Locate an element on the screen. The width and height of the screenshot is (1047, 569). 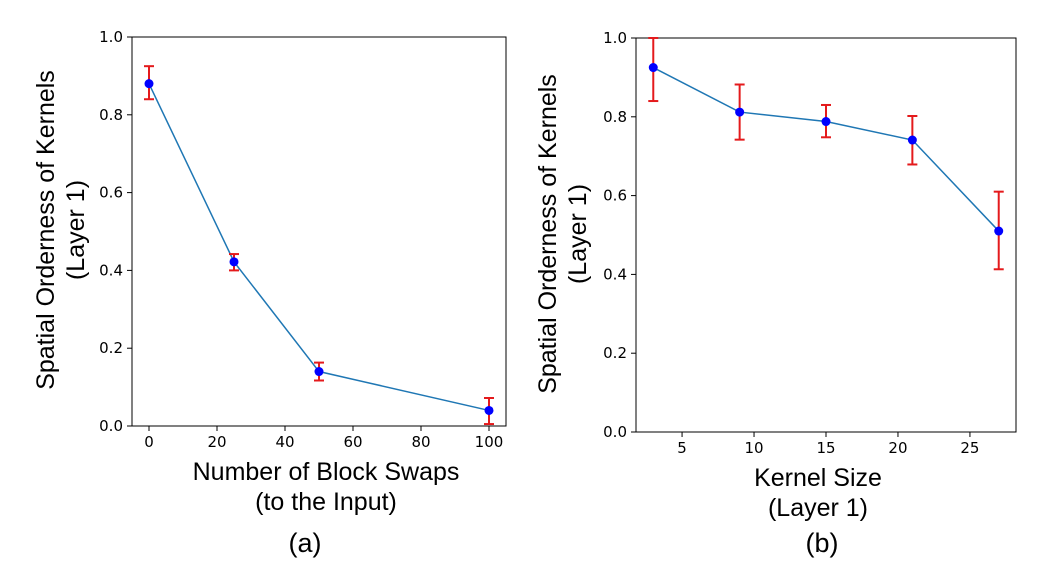
panel-a-x-tick-label: 40 is located at coordinates (284, 442).